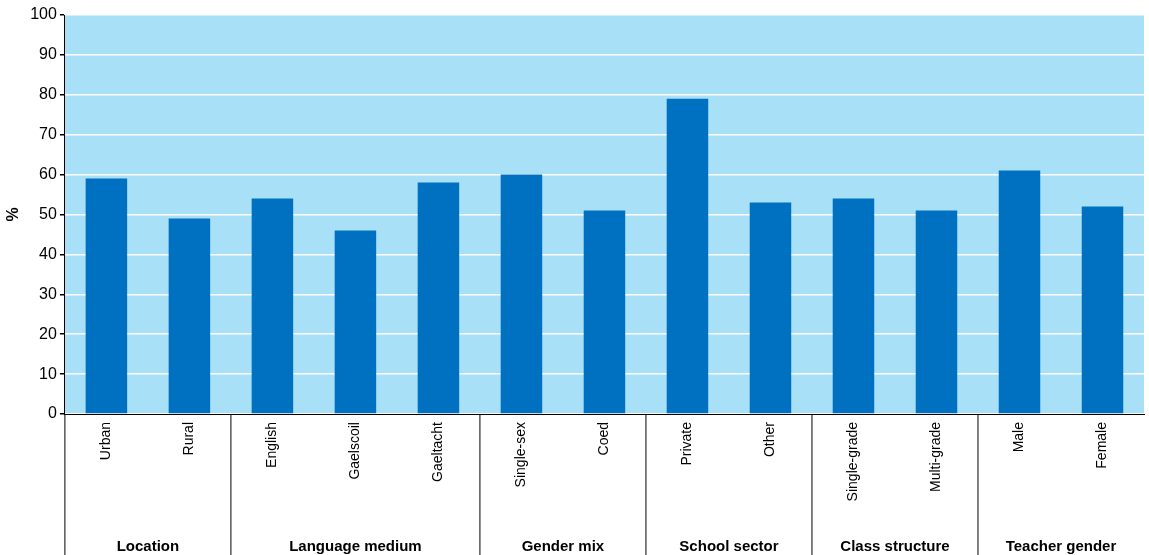 The width and height of the screenshot is (1149, 555). I want to click on x-tick-label: Urban, so click(105, 441).